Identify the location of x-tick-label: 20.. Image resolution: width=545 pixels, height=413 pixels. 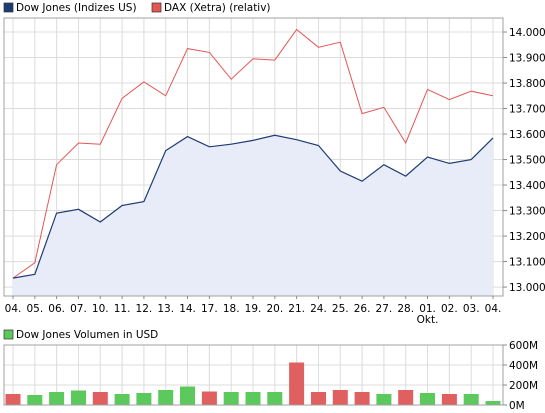
(274, 309).